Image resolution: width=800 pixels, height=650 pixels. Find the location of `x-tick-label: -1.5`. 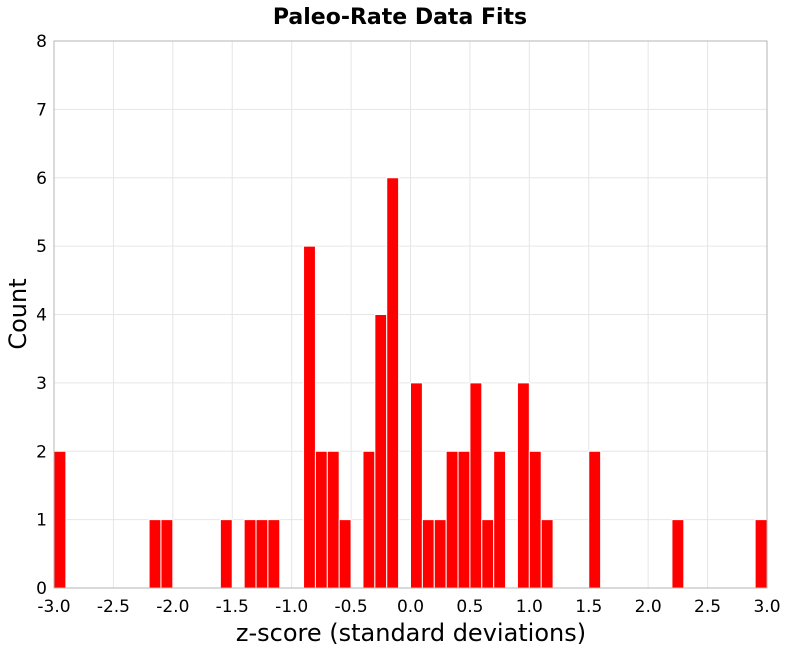

x-tick-label: -1.5 is located at coordinates (232, 607).